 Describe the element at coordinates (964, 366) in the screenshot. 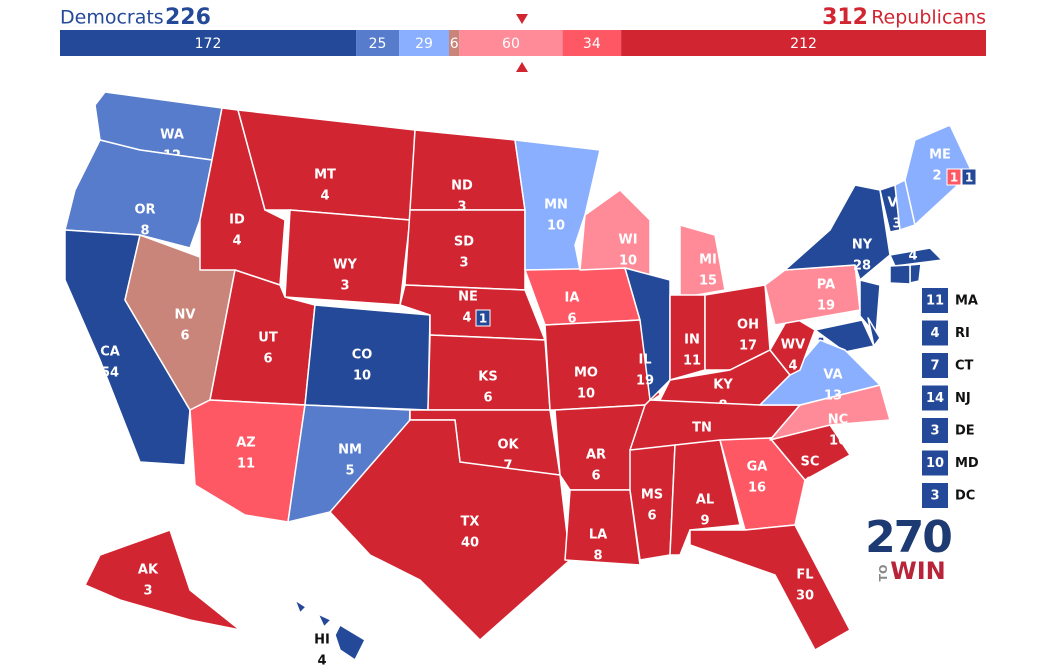

I see `small-state-abbr: CT` at that location.